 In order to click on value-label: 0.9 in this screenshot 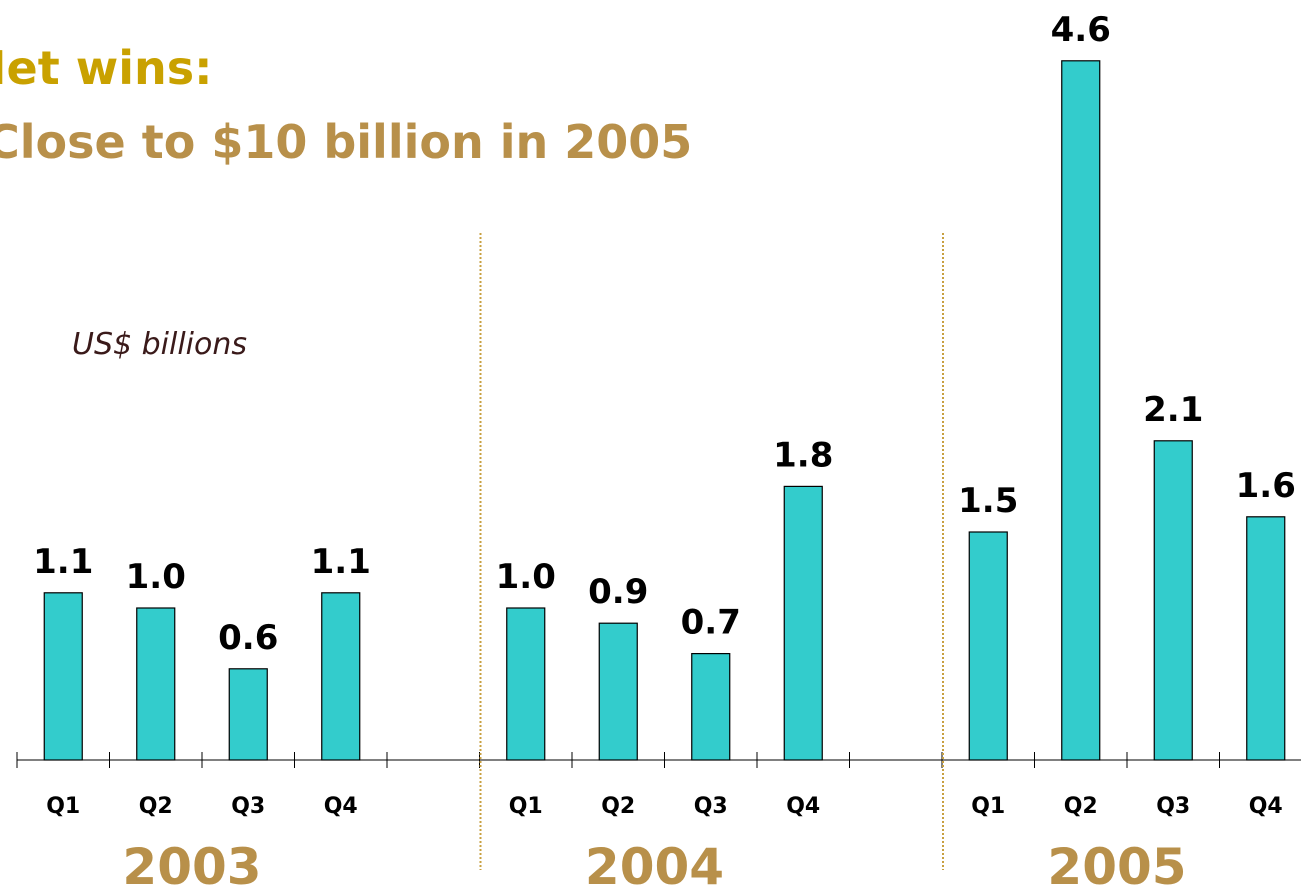, I will do `click(618, 592)`.